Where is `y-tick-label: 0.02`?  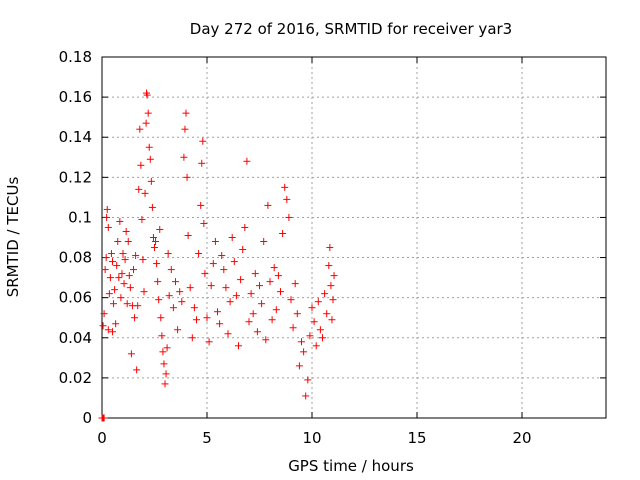 y-tick-label: 0.02 is located at coordinates (75, 378).